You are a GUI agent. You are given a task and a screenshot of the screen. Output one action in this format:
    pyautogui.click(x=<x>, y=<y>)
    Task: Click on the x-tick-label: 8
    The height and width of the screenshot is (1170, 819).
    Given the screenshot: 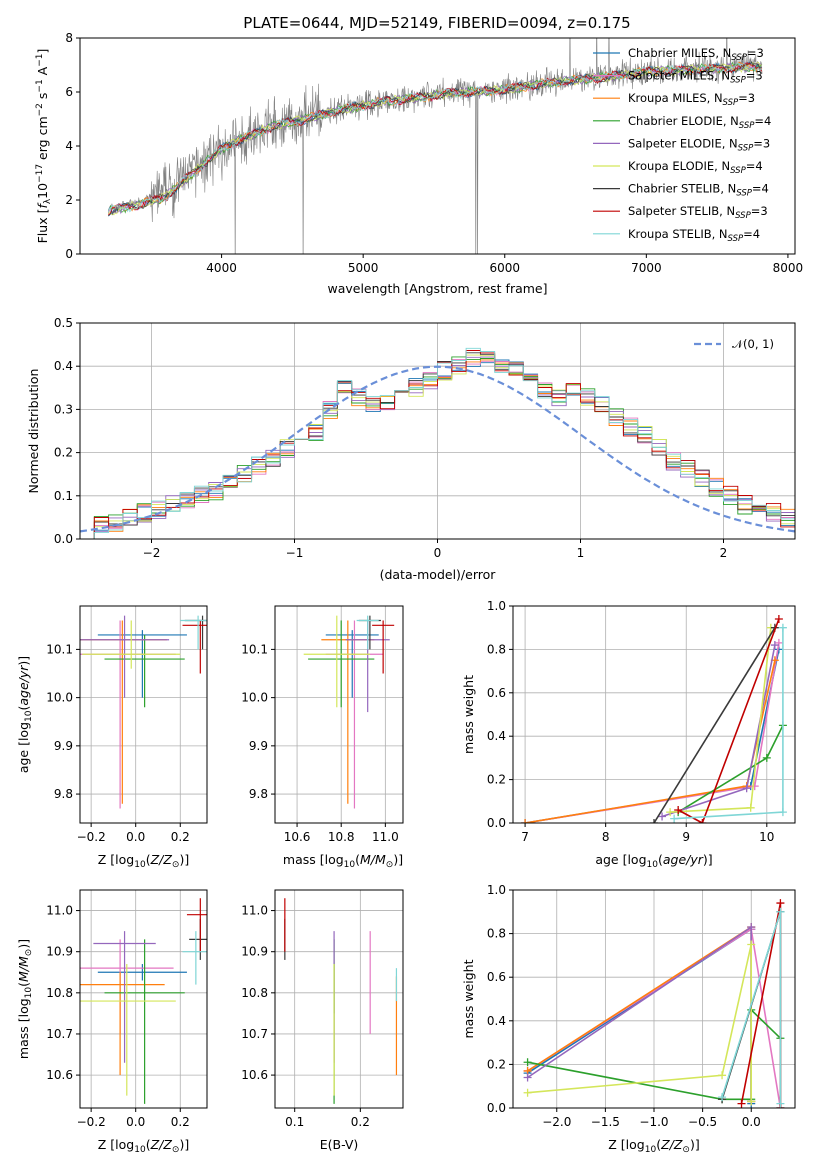 What is the action you would take?
    pyautogui.click(x=606, y=837)
    